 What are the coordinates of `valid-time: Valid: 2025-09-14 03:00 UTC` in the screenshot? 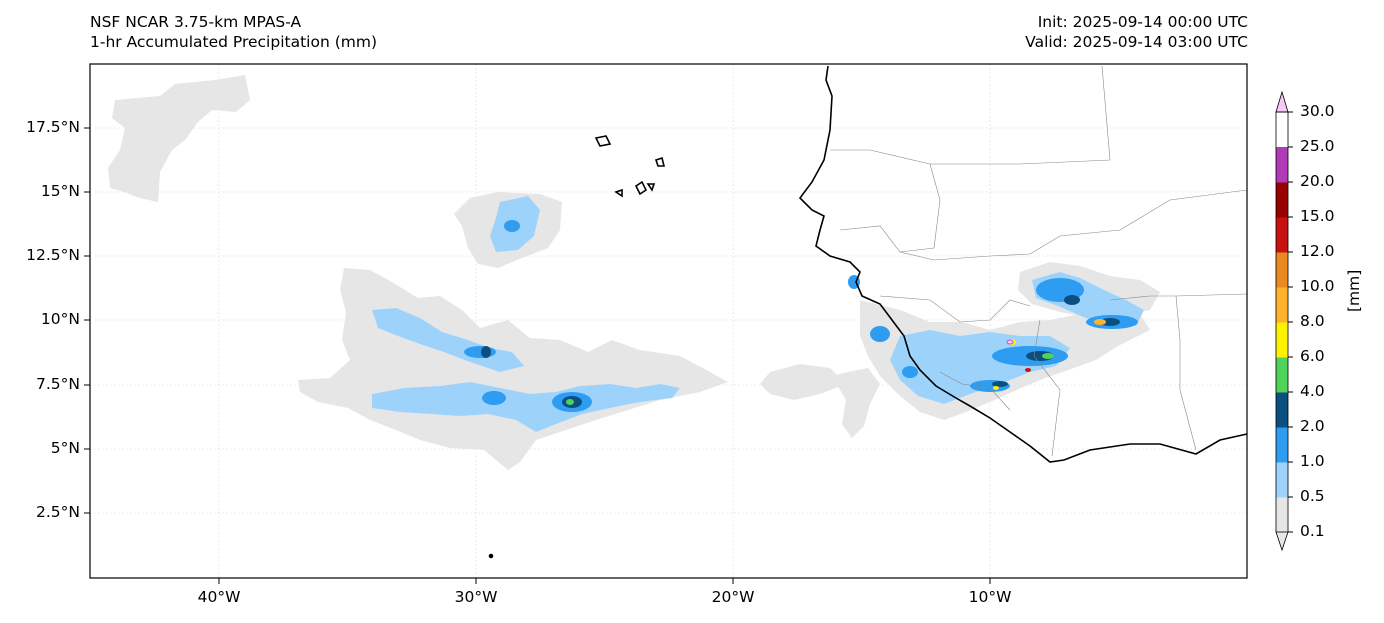 It's located at (1136, 42).